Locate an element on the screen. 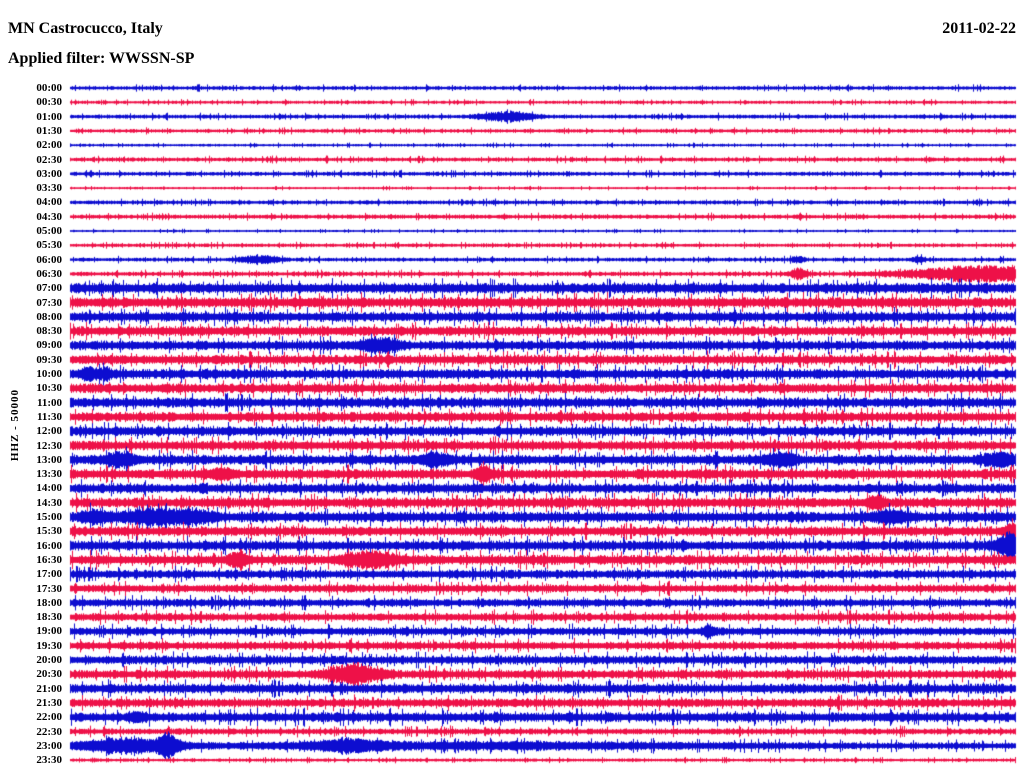 Image resolution: width=1024 pixels, height=780 pixels. time-label: 07:30 is located at coordinates (49, 302).